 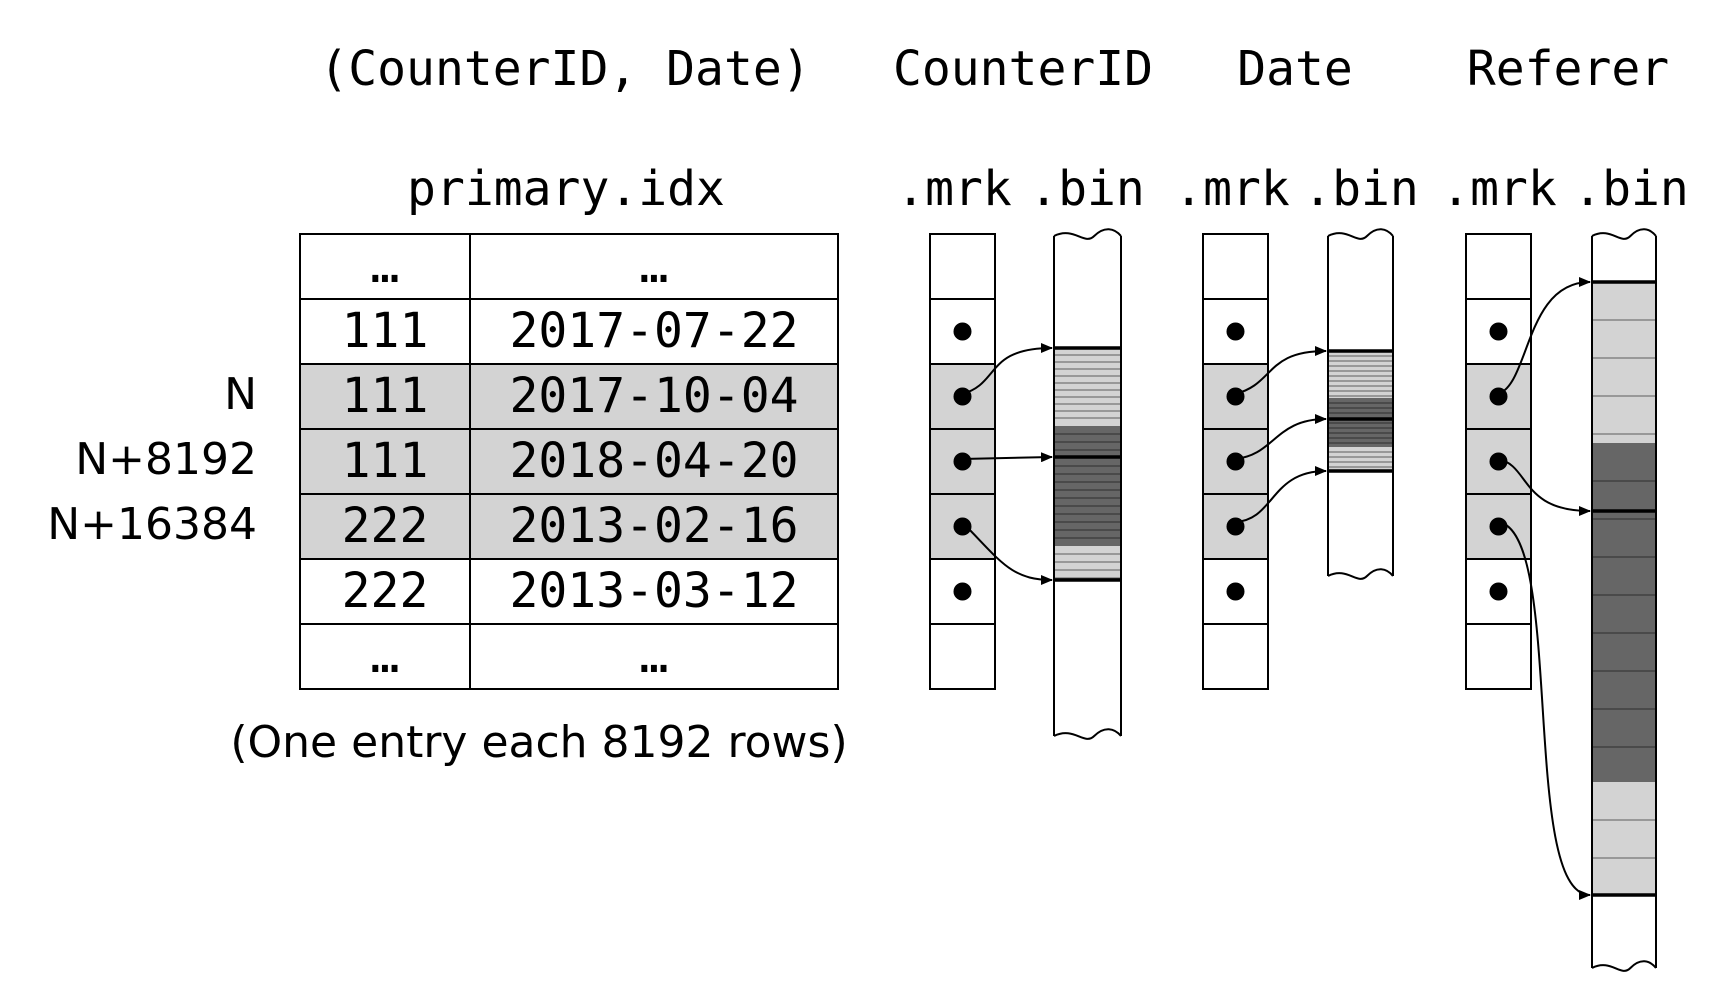 I want to click on counterid-mrk-file, so click(x=962, y=461).